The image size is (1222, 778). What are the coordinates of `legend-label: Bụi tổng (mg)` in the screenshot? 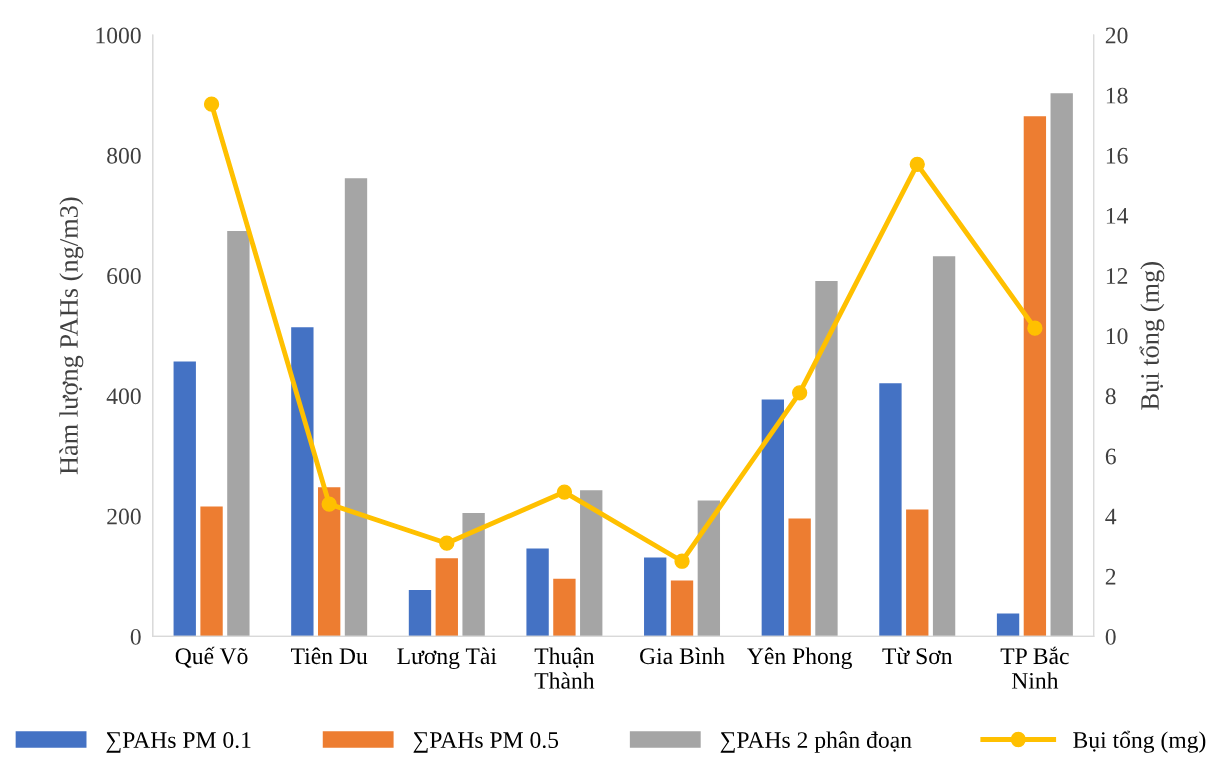 It's located at (1139, 741).